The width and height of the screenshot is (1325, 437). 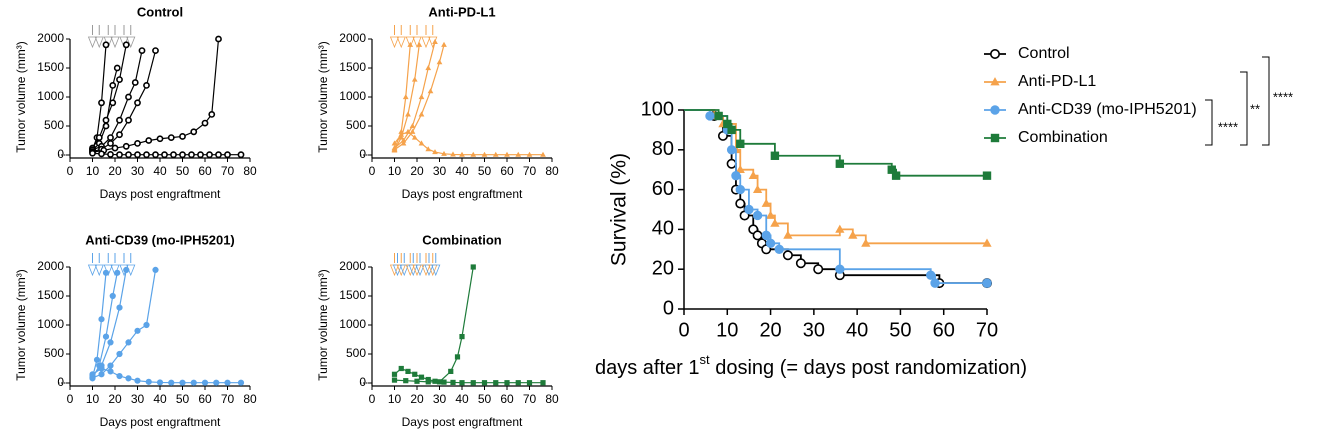 I want to click on y-tick-label: 0, so click(x=668, y=308).